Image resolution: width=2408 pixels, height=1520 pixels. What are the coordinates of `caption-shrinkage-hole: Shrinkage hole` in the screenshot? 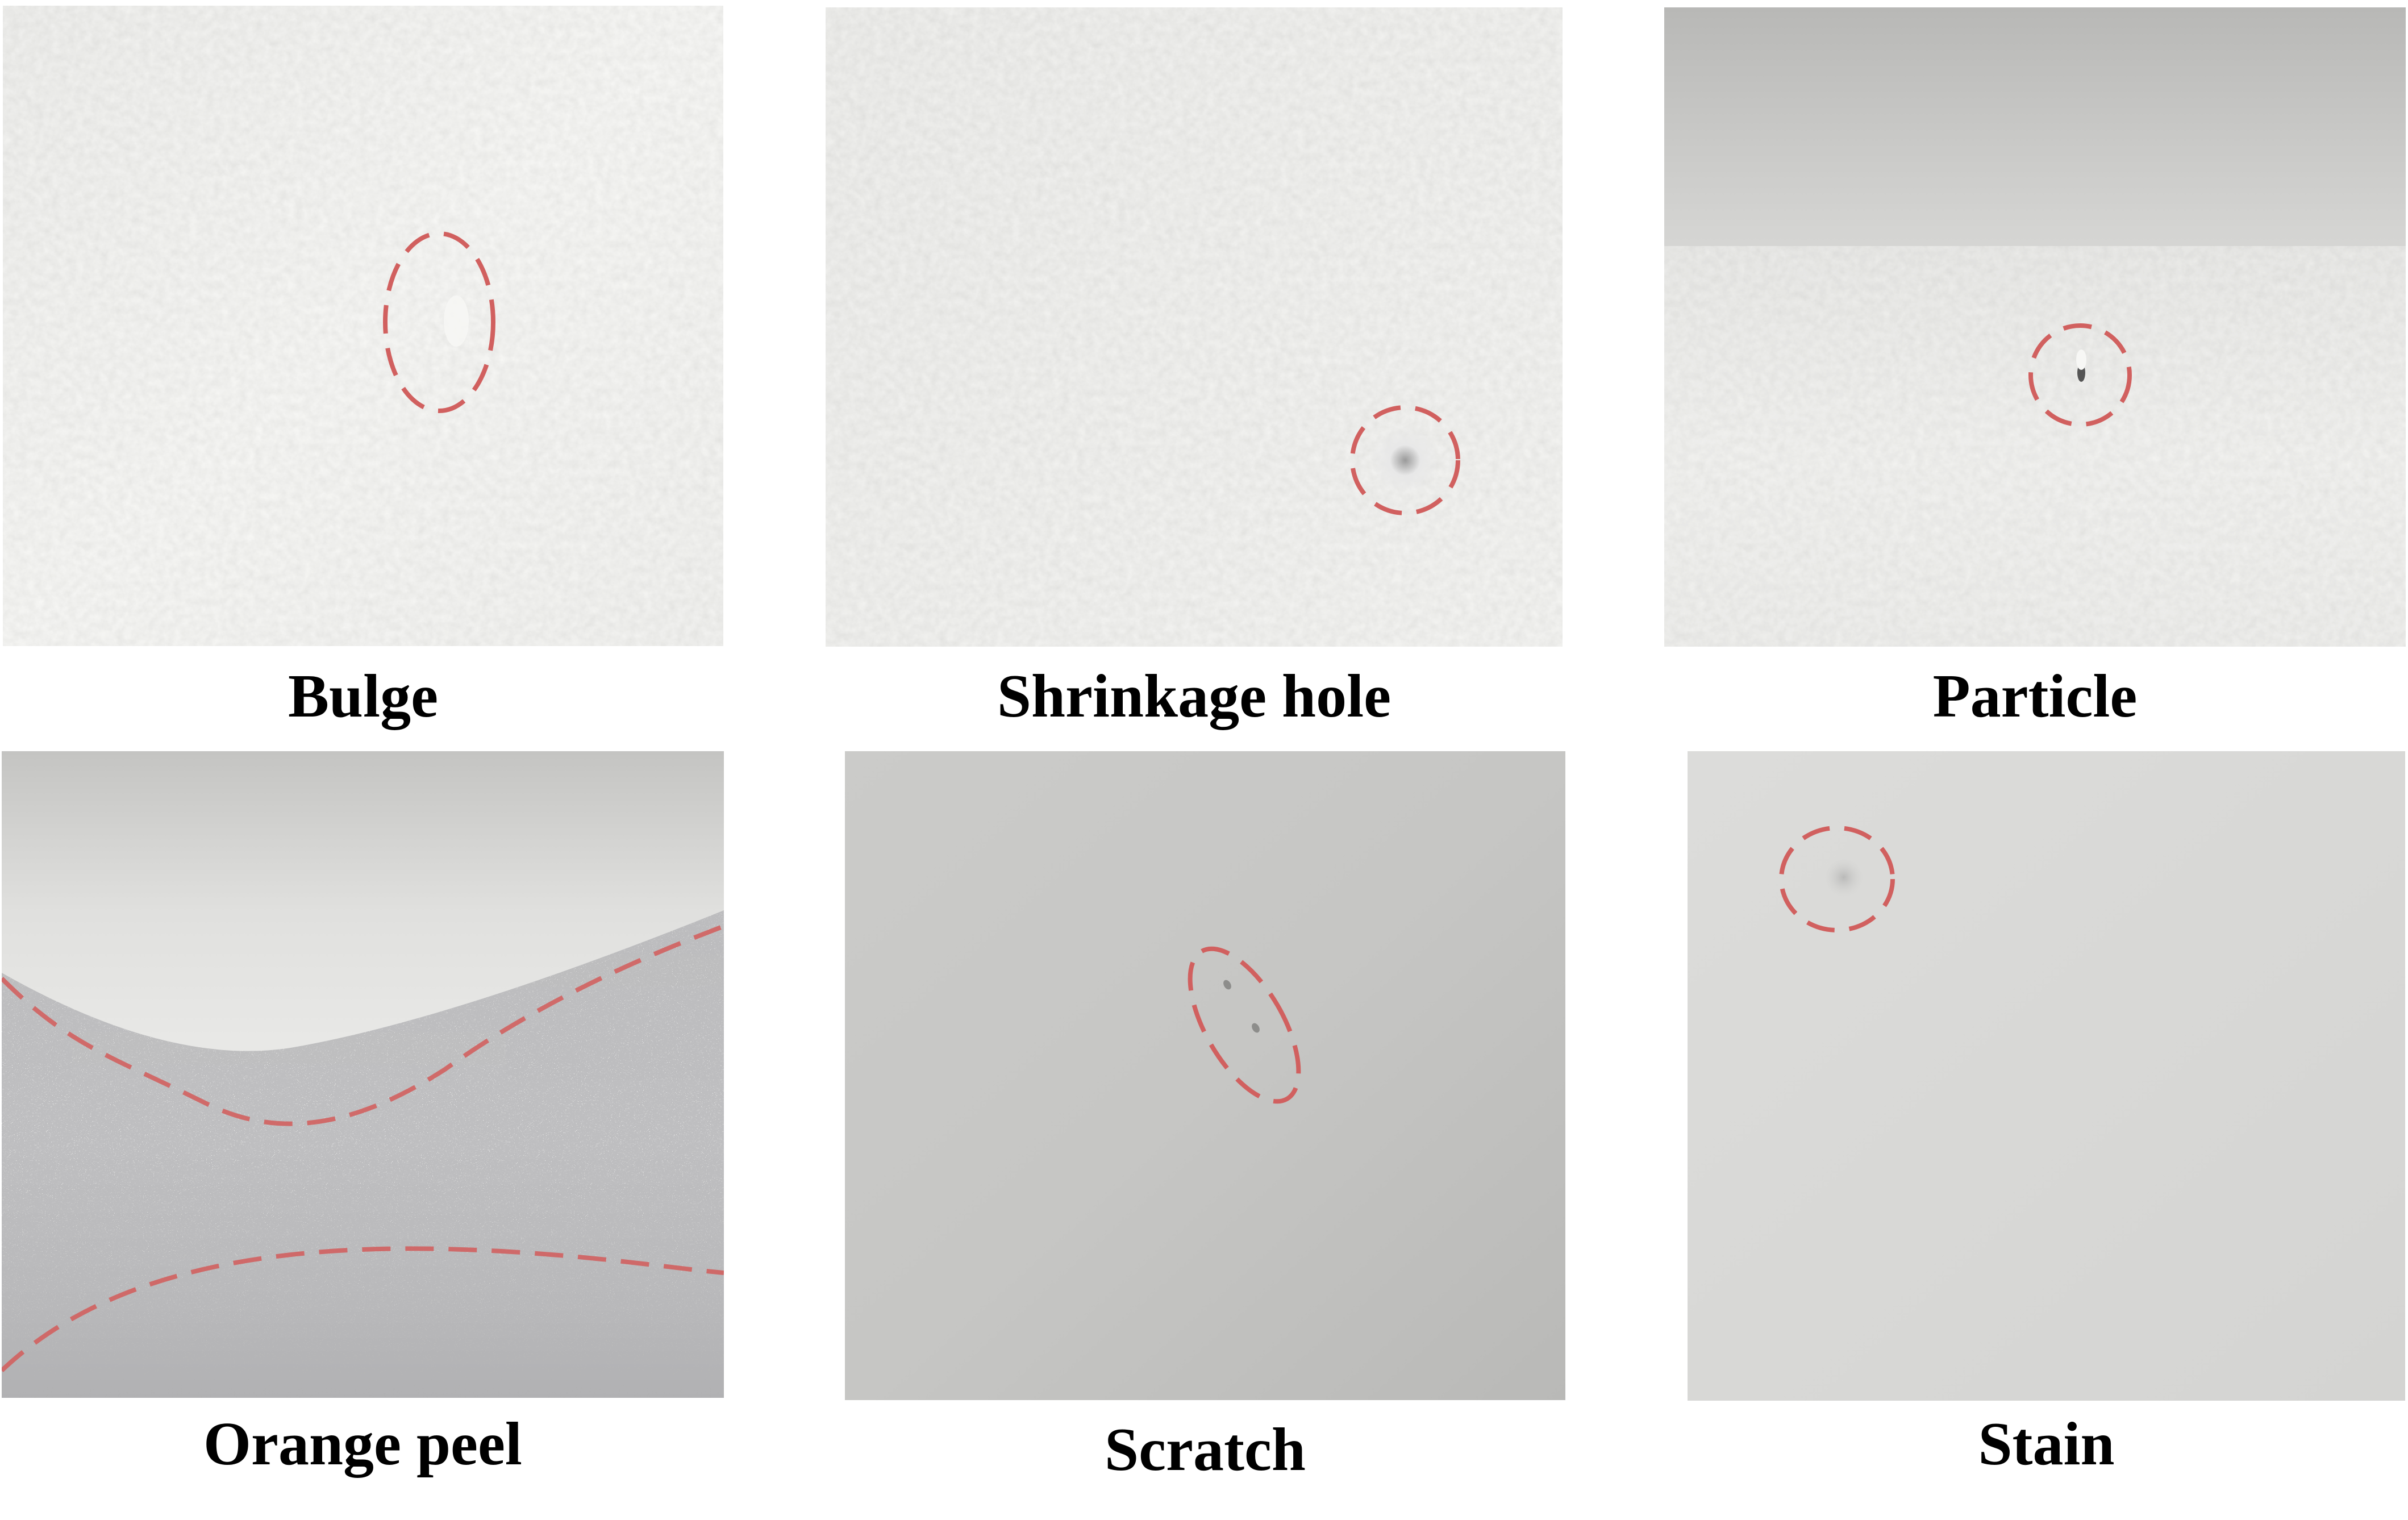 It's located at (1194, 697).